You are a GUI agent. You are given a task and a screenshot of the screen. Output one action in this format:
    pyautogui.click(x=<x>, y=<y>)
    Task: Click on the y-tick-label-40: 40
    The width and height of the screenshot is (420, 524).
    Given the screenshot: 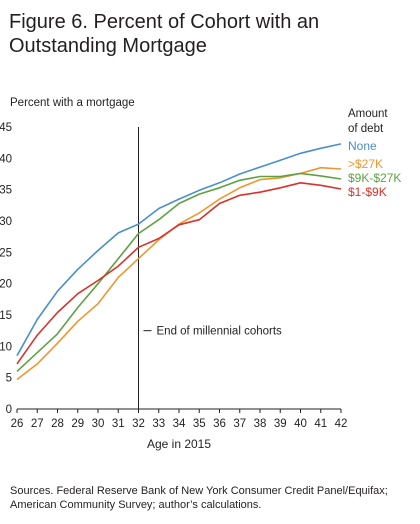 What is the action you would take?
    pyautogui.click(x=6, y=159)
    